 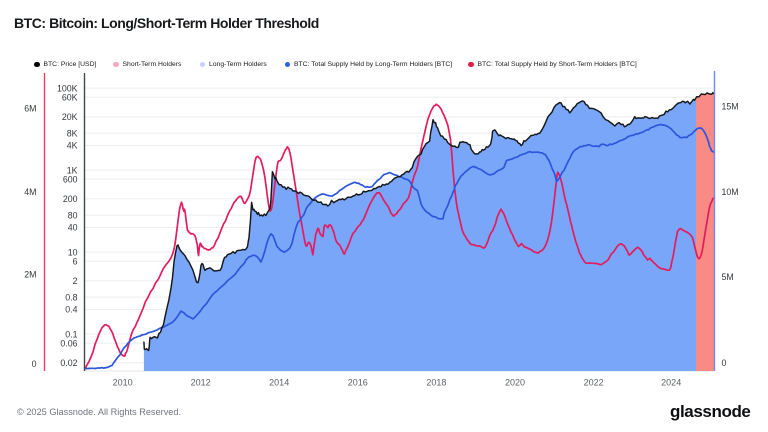 I want to click on svg-text: 80, so click(x=73, y=215).